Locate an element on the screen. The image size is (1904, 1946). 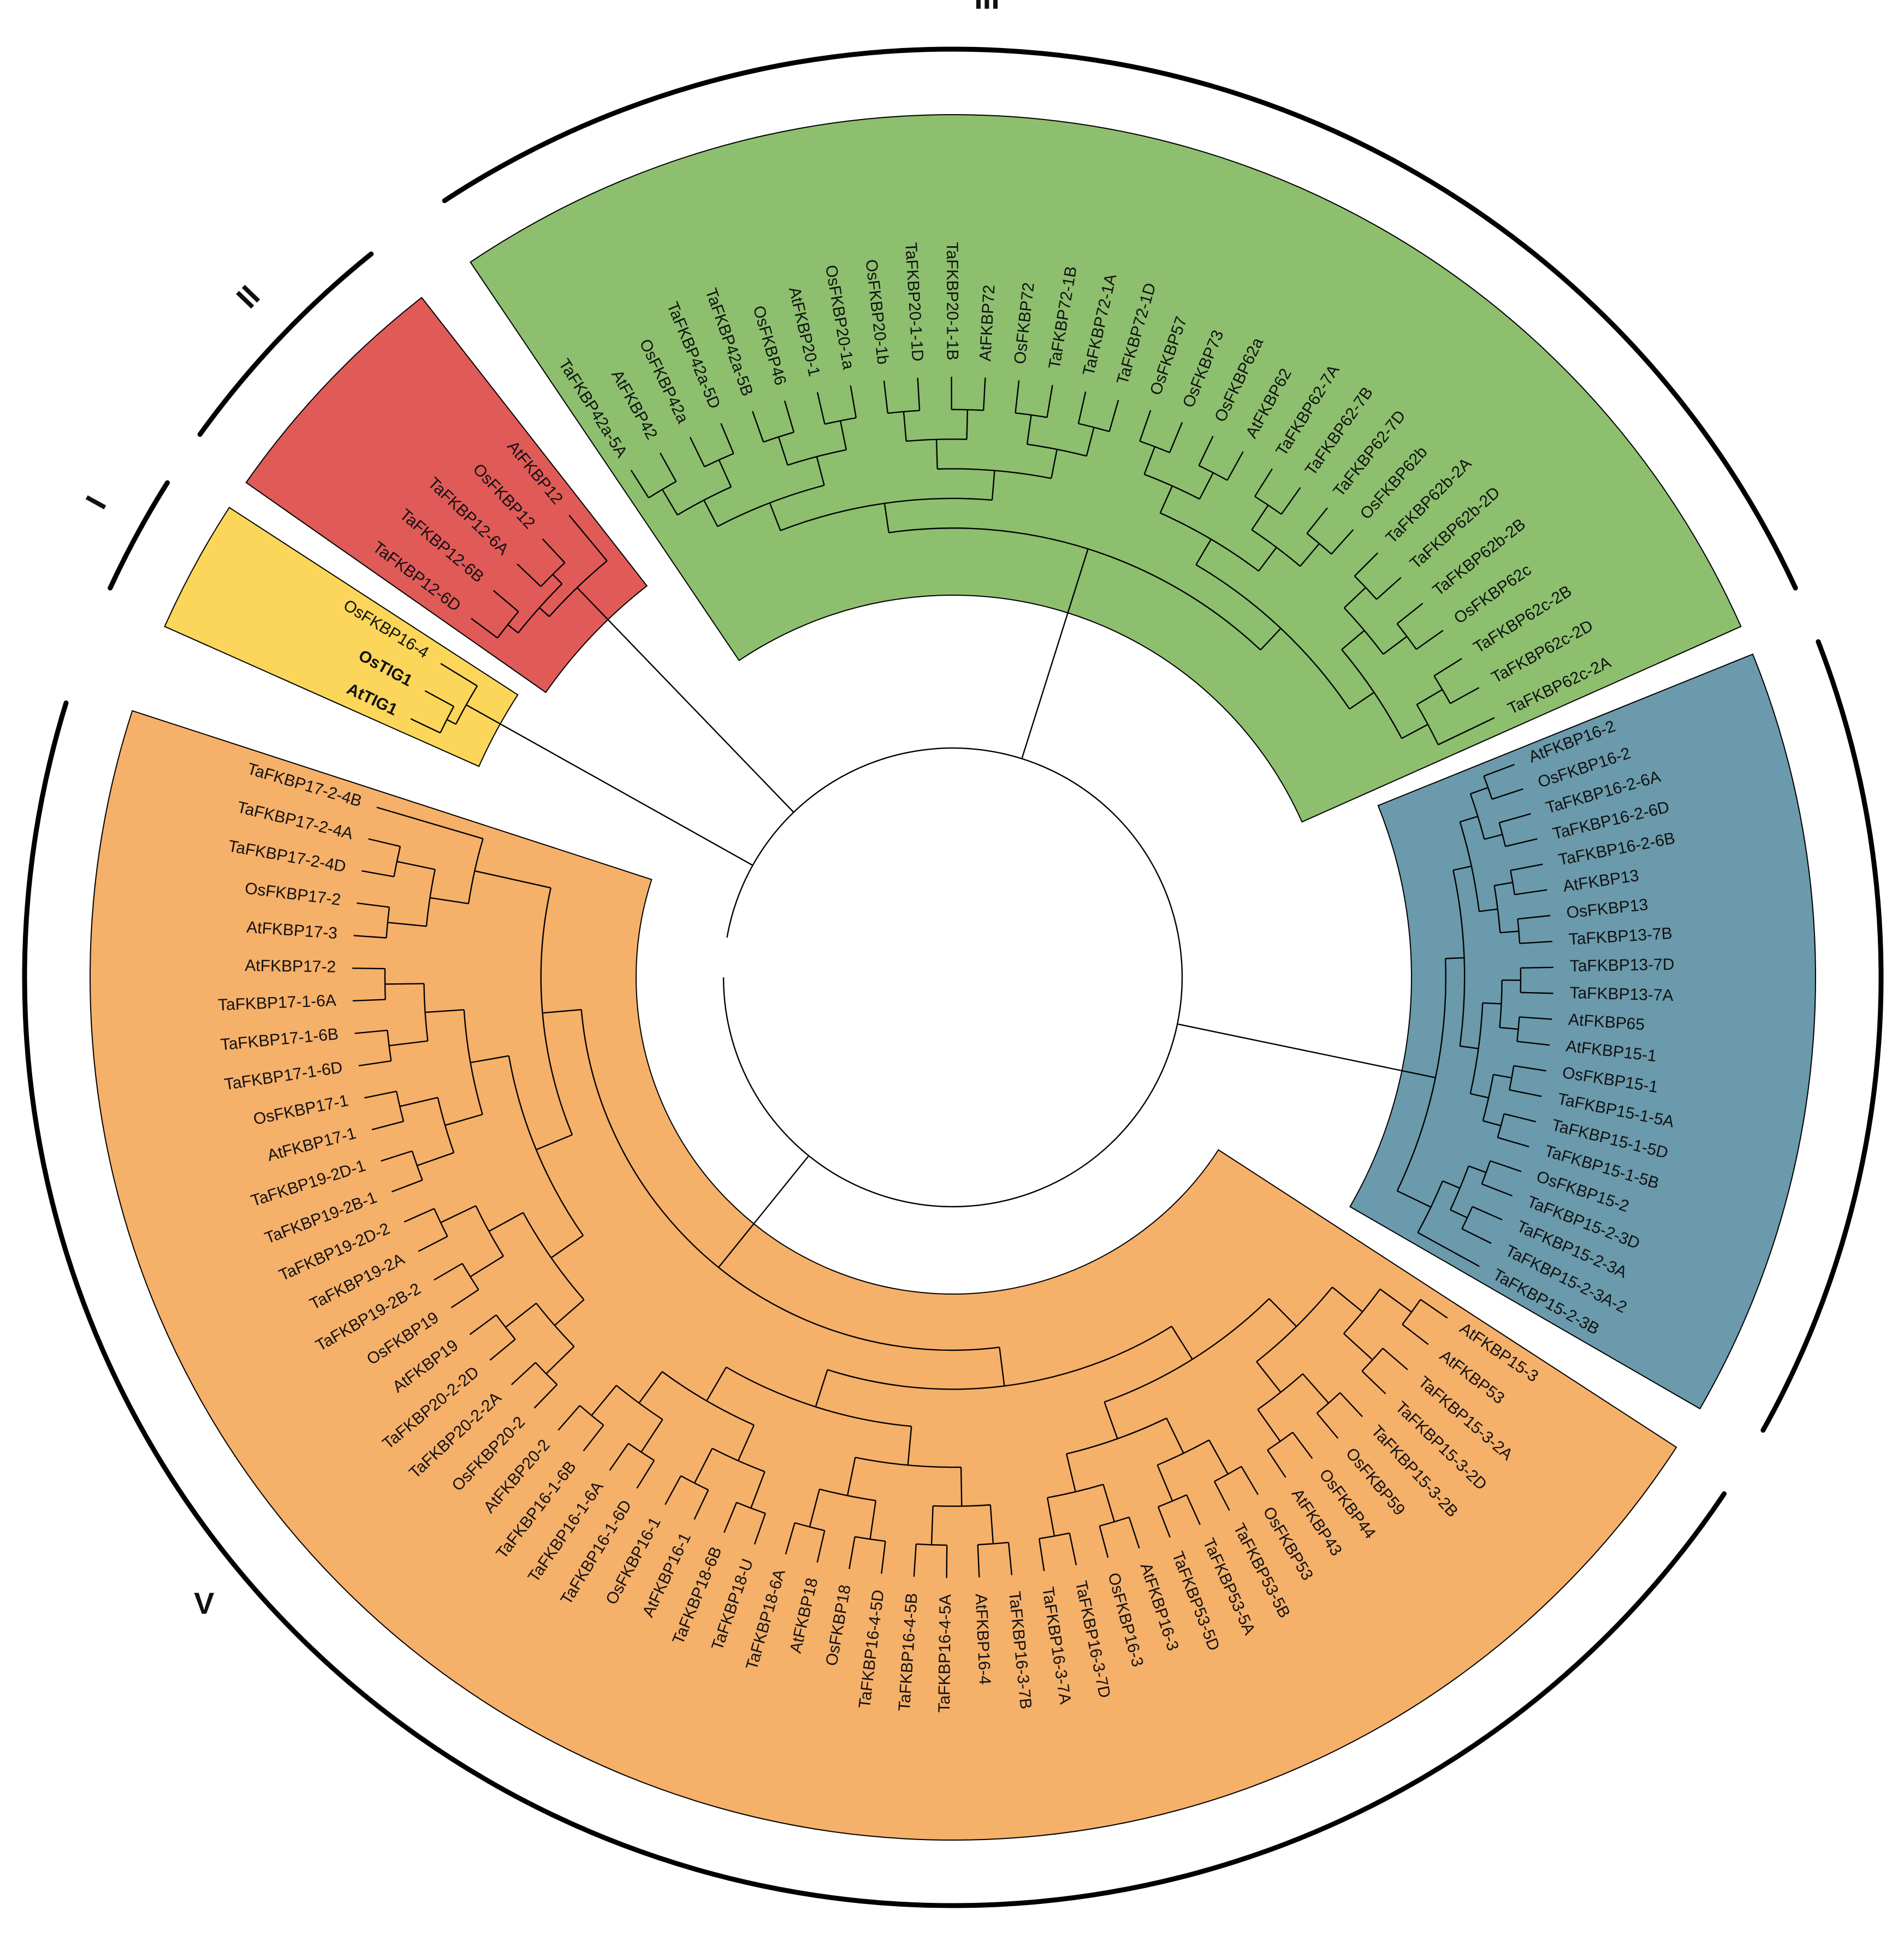
clade-bracket-II is located at coordinates (285, 344).